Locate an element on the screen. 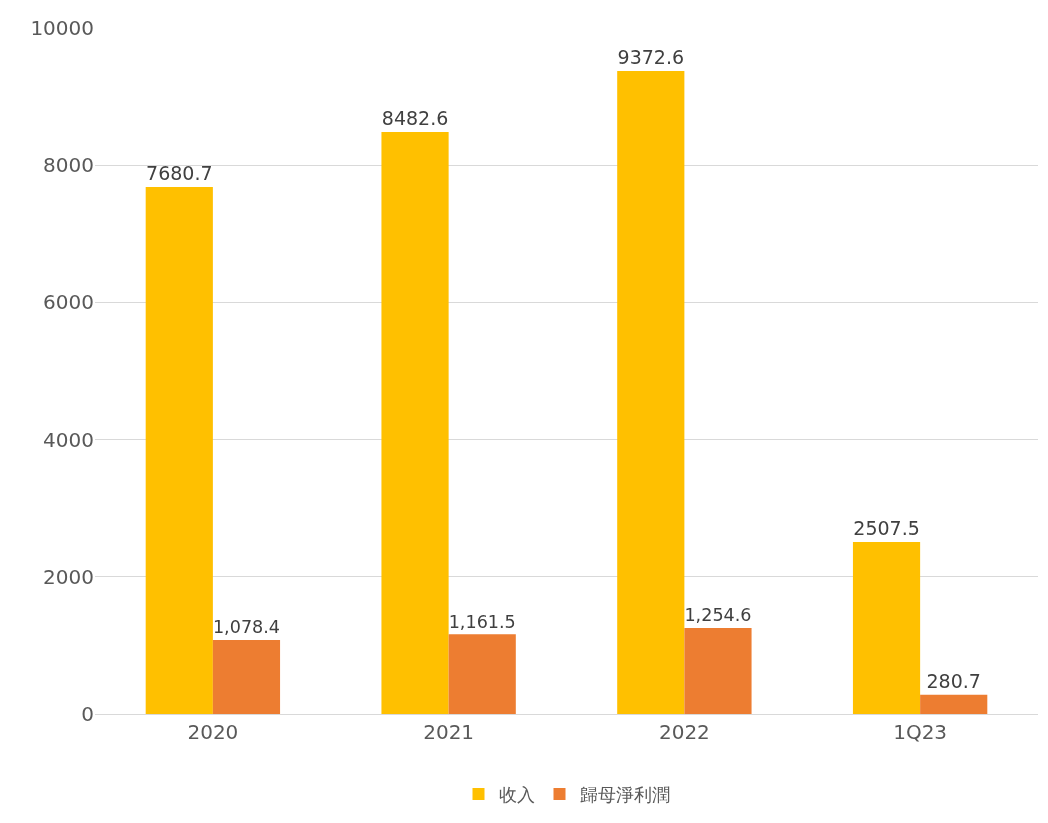 This screenshot has height=823, width=1048. data-label: 7680.7 is located at coordinates (179, 173).